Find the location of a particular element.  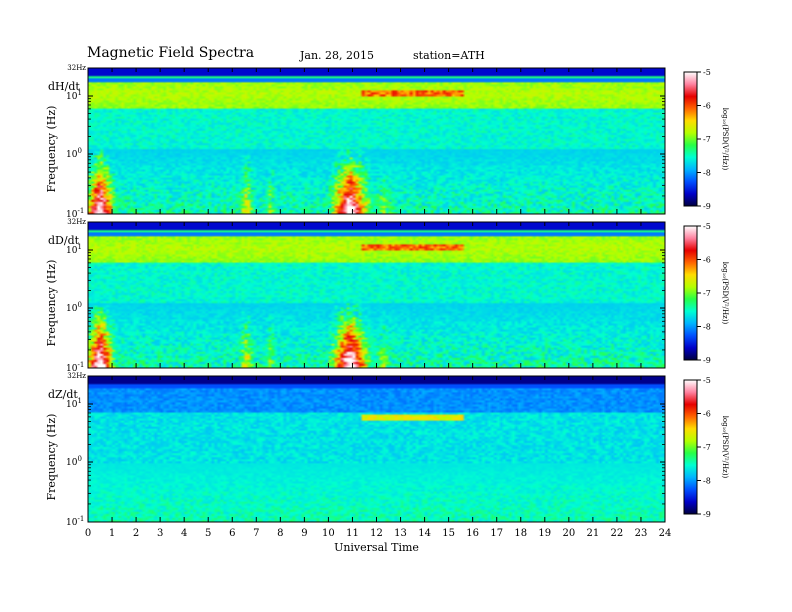

x-tick-label: 17 is located at coordinates (496, 533).